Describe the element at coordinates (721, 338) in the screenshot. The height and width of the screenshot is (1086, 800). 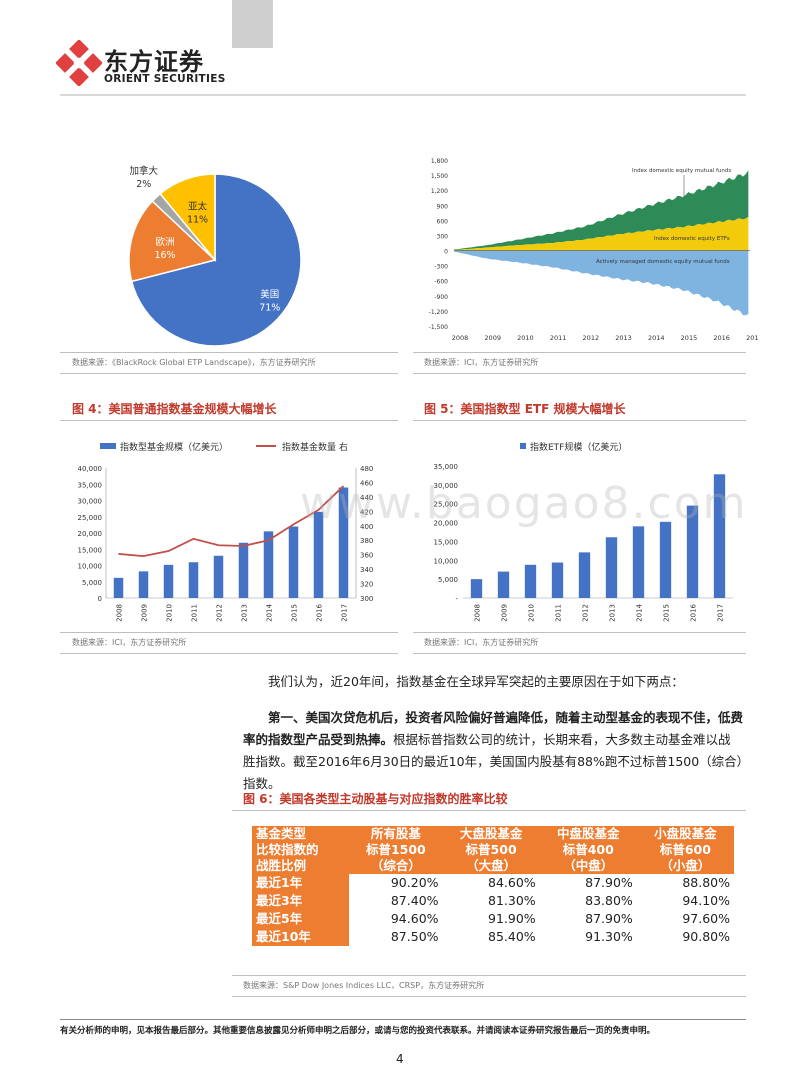
I see `area-xtick: 2016` at that location.